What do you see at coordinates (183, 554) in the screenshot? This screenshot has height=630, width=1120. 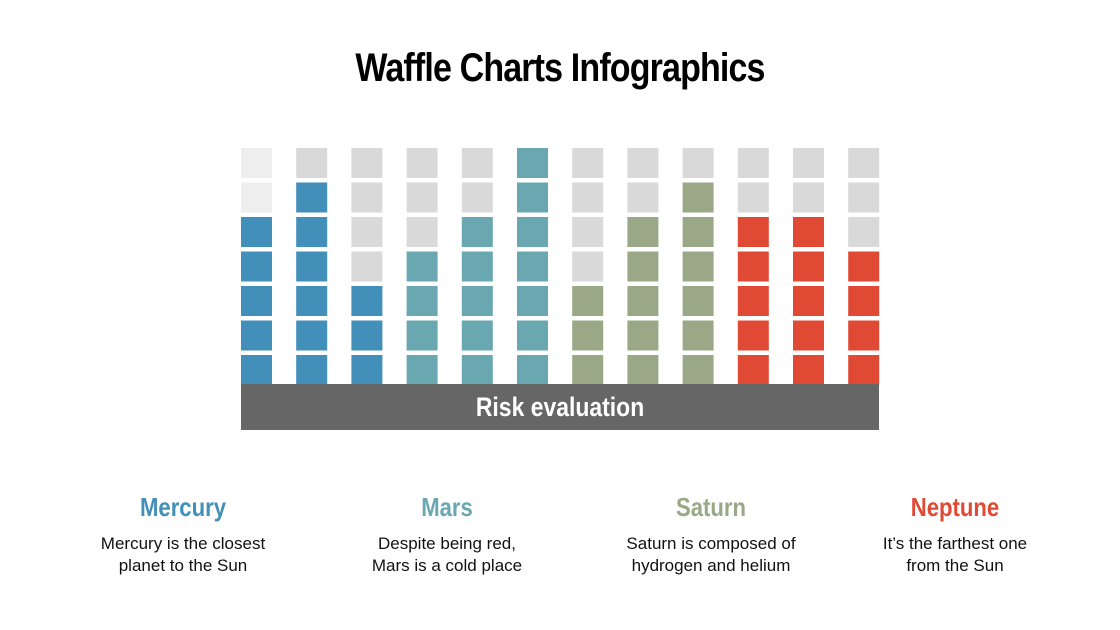 I see `legend-text: Mercury is the closest planet to the Sun` at bounding box center [183, 554].